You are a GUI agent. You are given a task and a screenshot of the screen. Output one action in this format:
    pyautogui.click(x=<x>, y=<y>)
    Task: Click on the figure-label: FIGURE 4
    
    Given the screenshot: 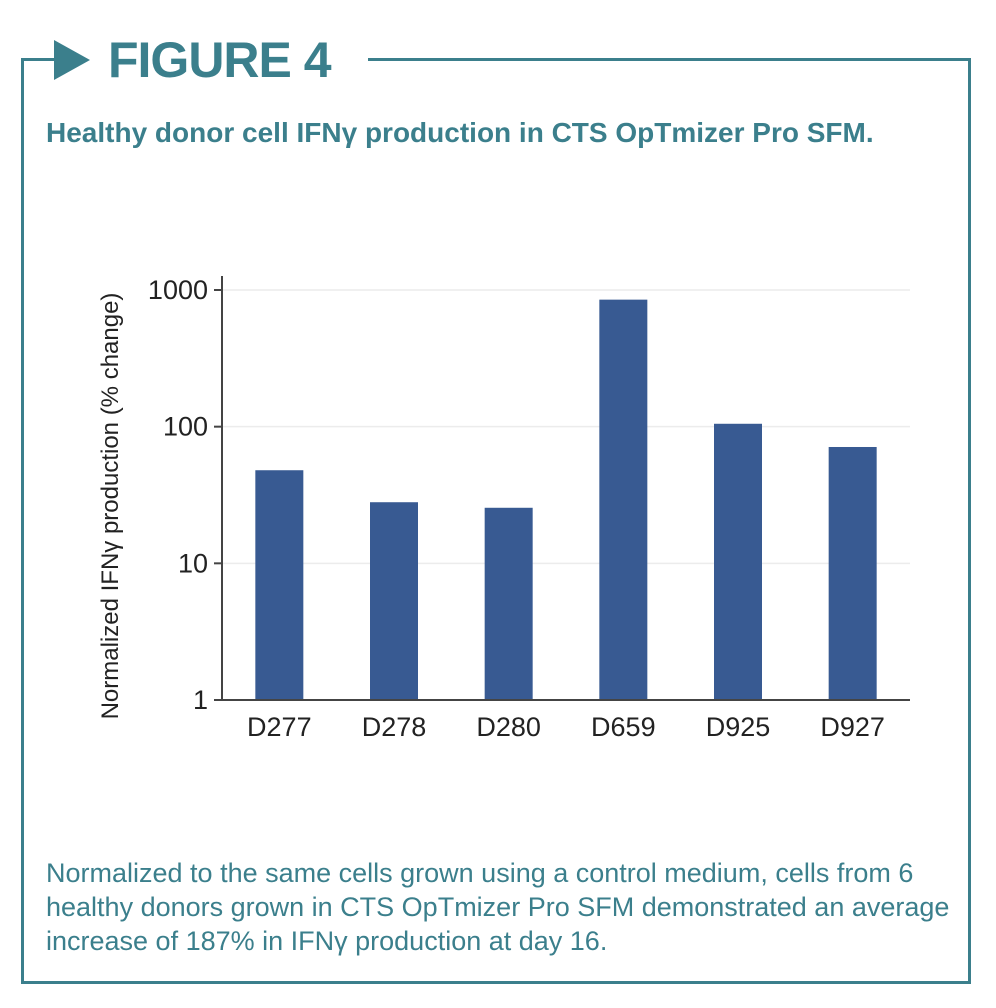 What is the action you would take?
    pyautogui.click(x=220, y=60)
    